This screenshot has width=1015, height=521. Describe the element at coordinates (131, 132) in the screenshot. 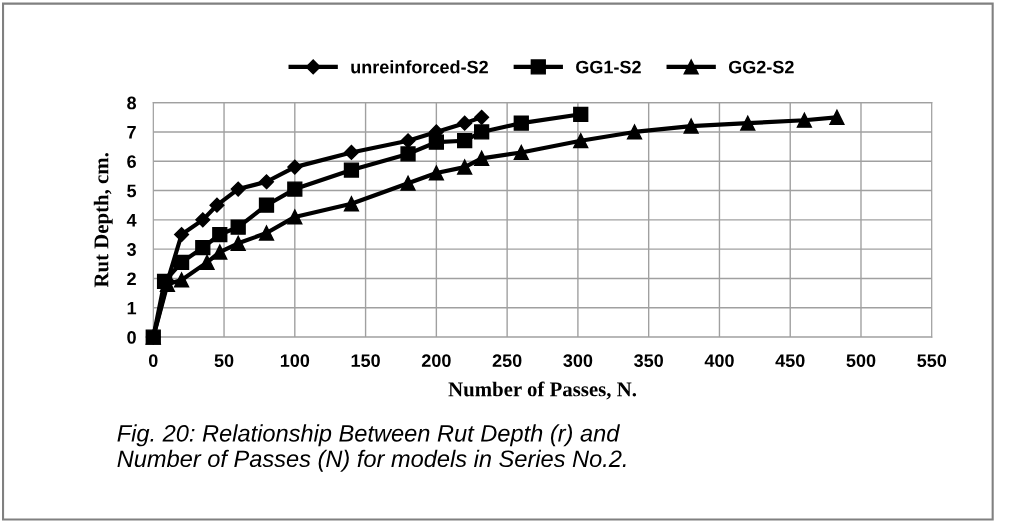

I see `y-tick-label: 7` at that location.